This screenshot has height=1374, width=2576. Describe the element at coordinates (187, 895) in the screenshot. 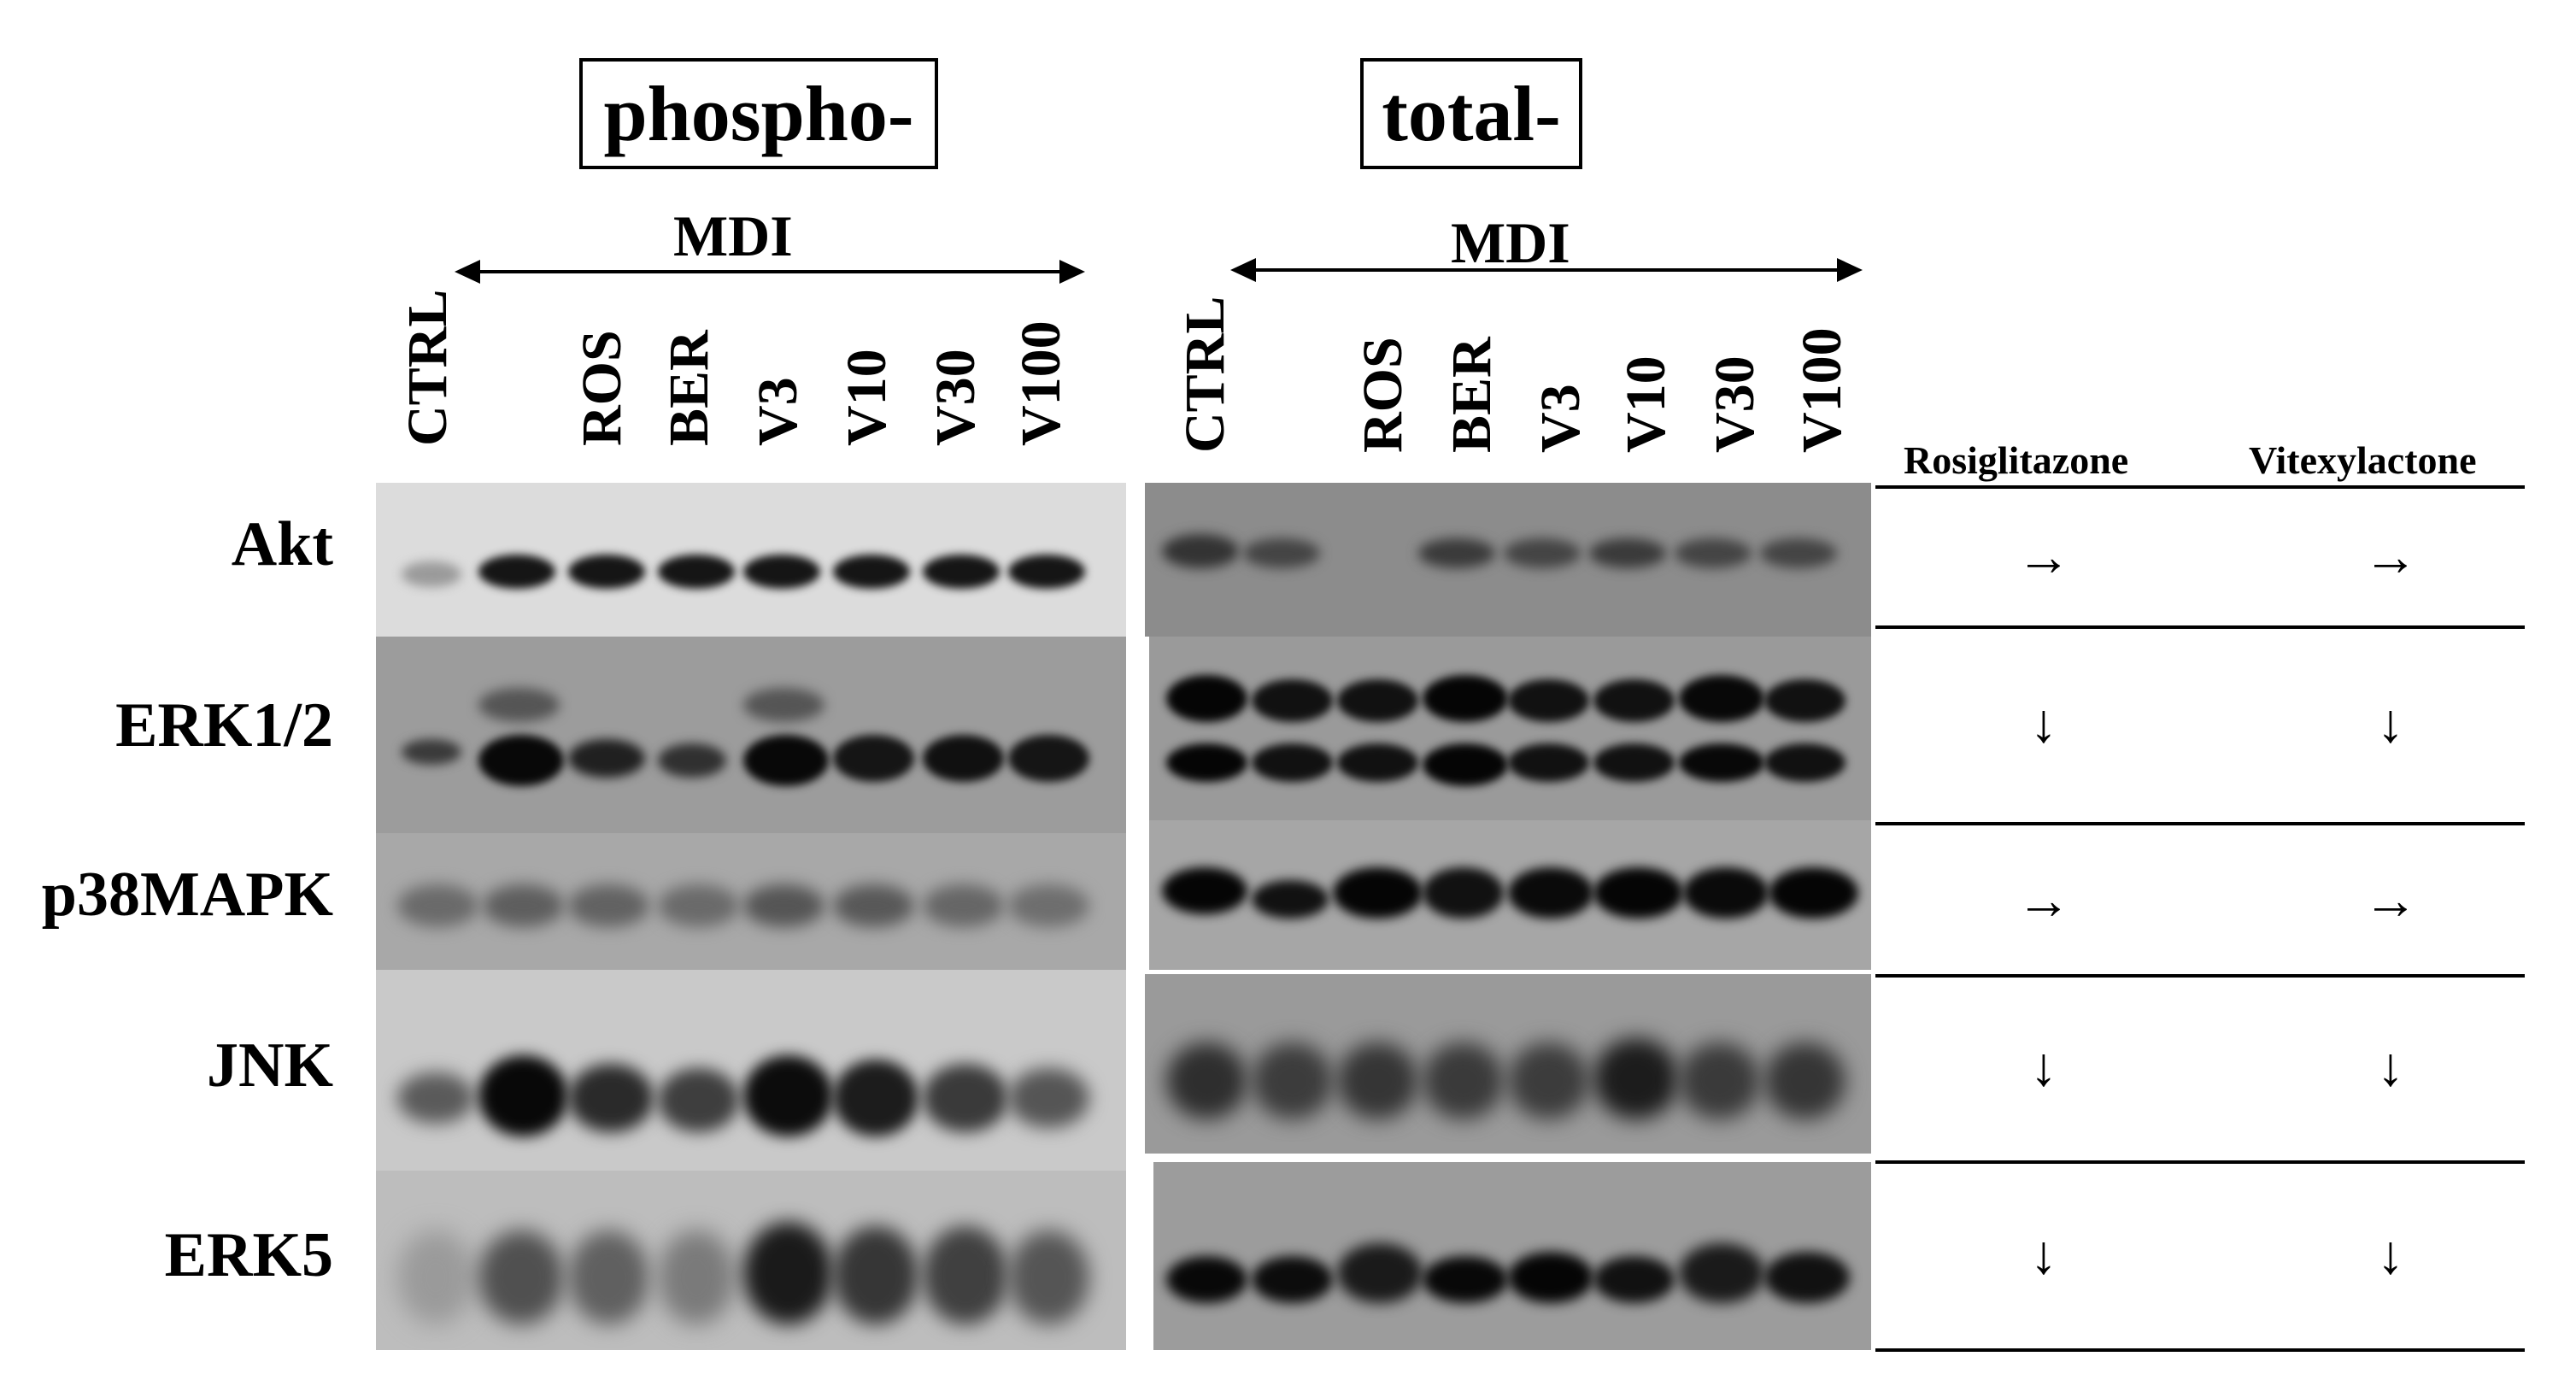

I see `row-label-p38mapk: p38MAPK` at that location.